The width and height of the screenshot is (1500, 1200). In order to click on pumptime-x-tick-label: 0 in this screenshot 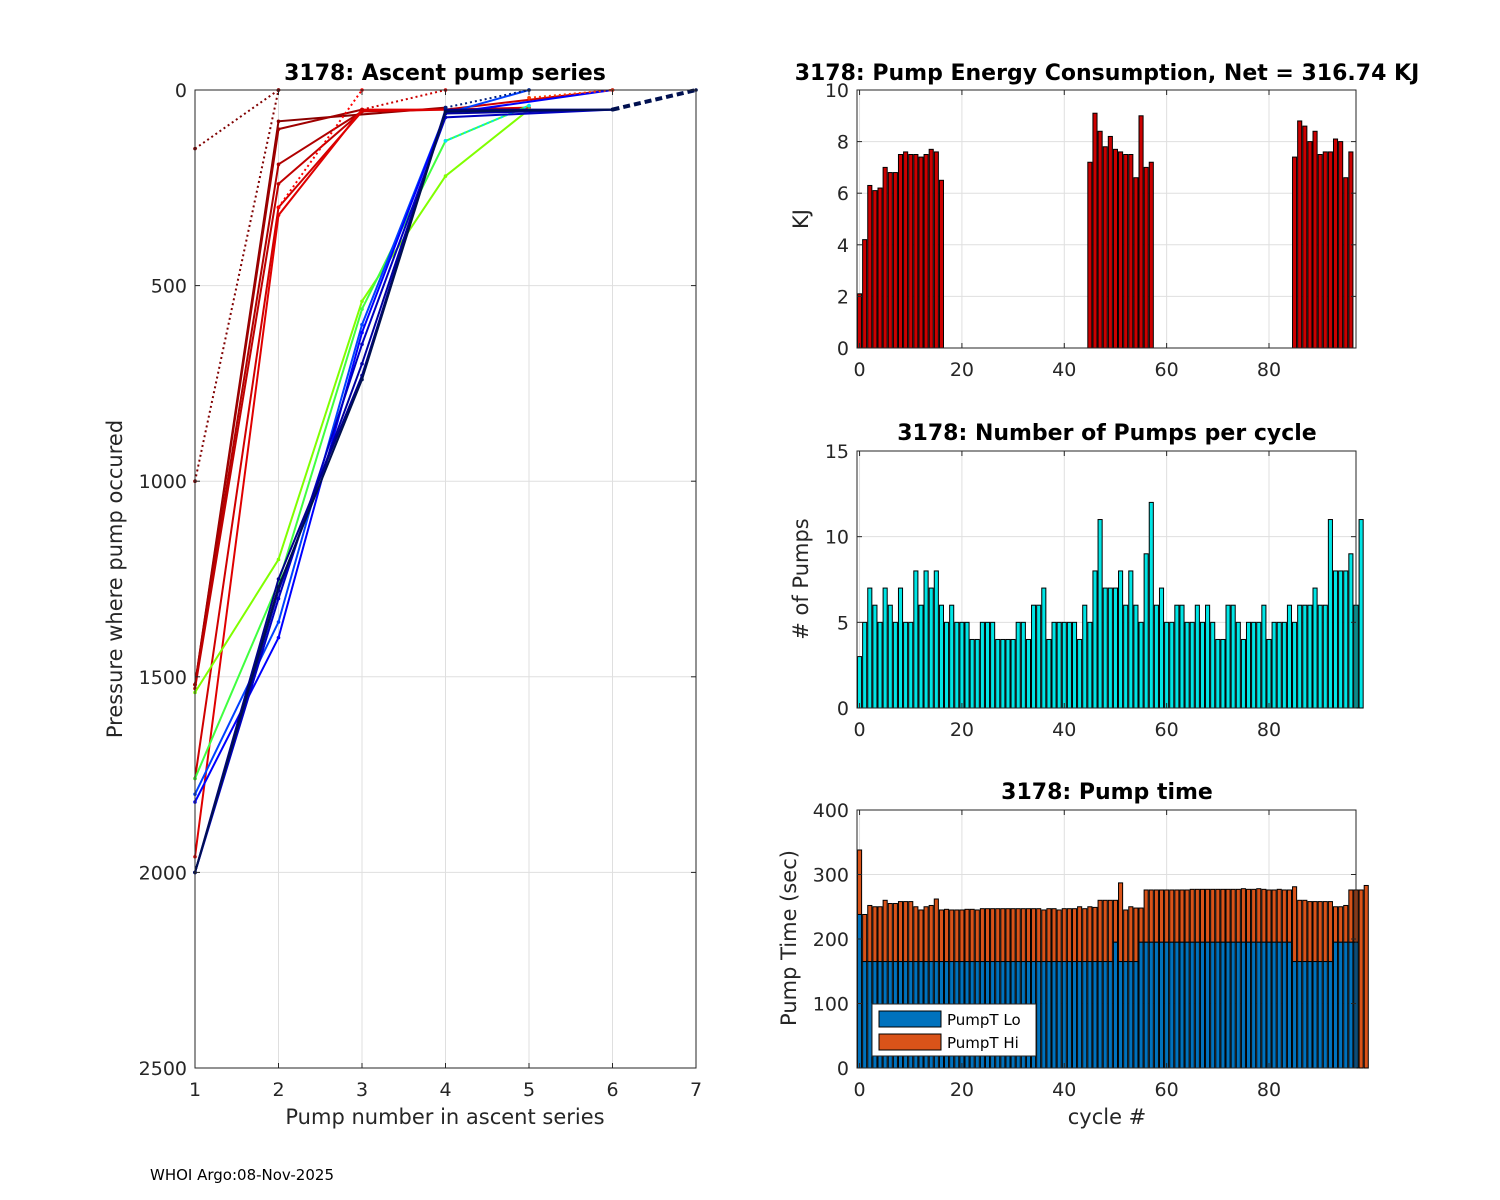, I will do `click(860, 1090)`.